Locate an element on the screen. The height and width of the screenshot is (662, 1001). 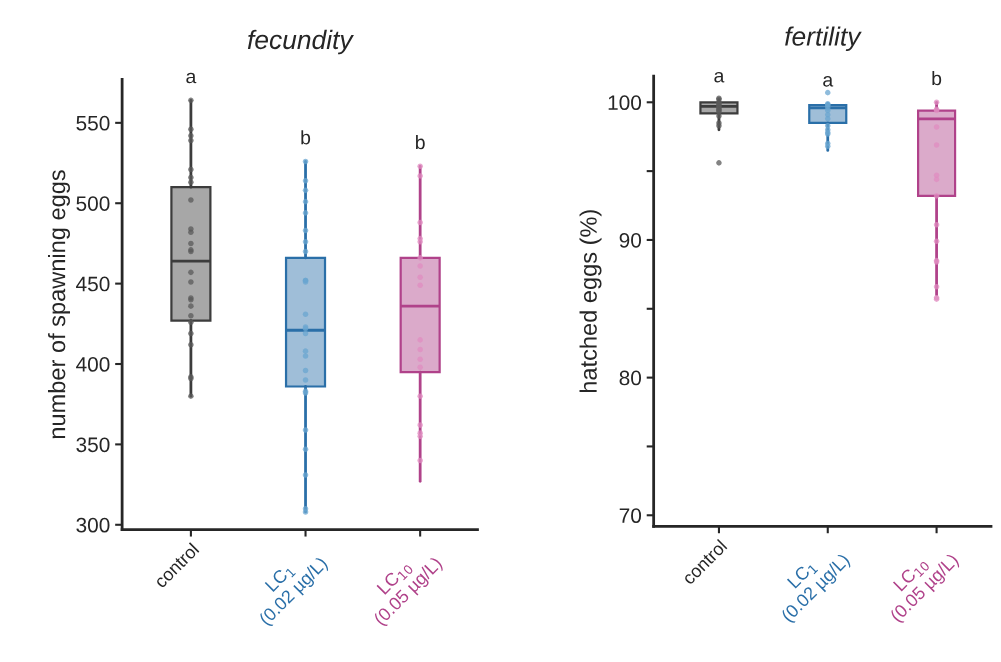
y-tick-label: 350 is located at coordinates (93, 445).